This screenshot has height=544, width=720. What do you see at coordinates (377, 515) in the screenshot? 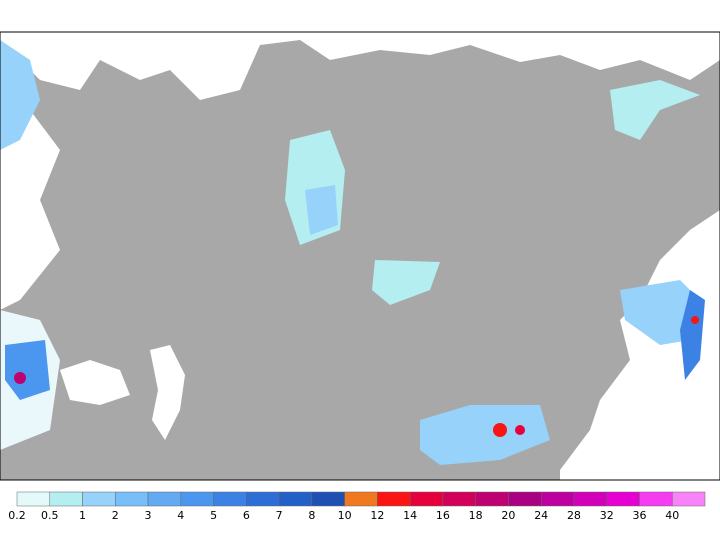
I see `legend-label: 12` at bounding box center [377, 515].